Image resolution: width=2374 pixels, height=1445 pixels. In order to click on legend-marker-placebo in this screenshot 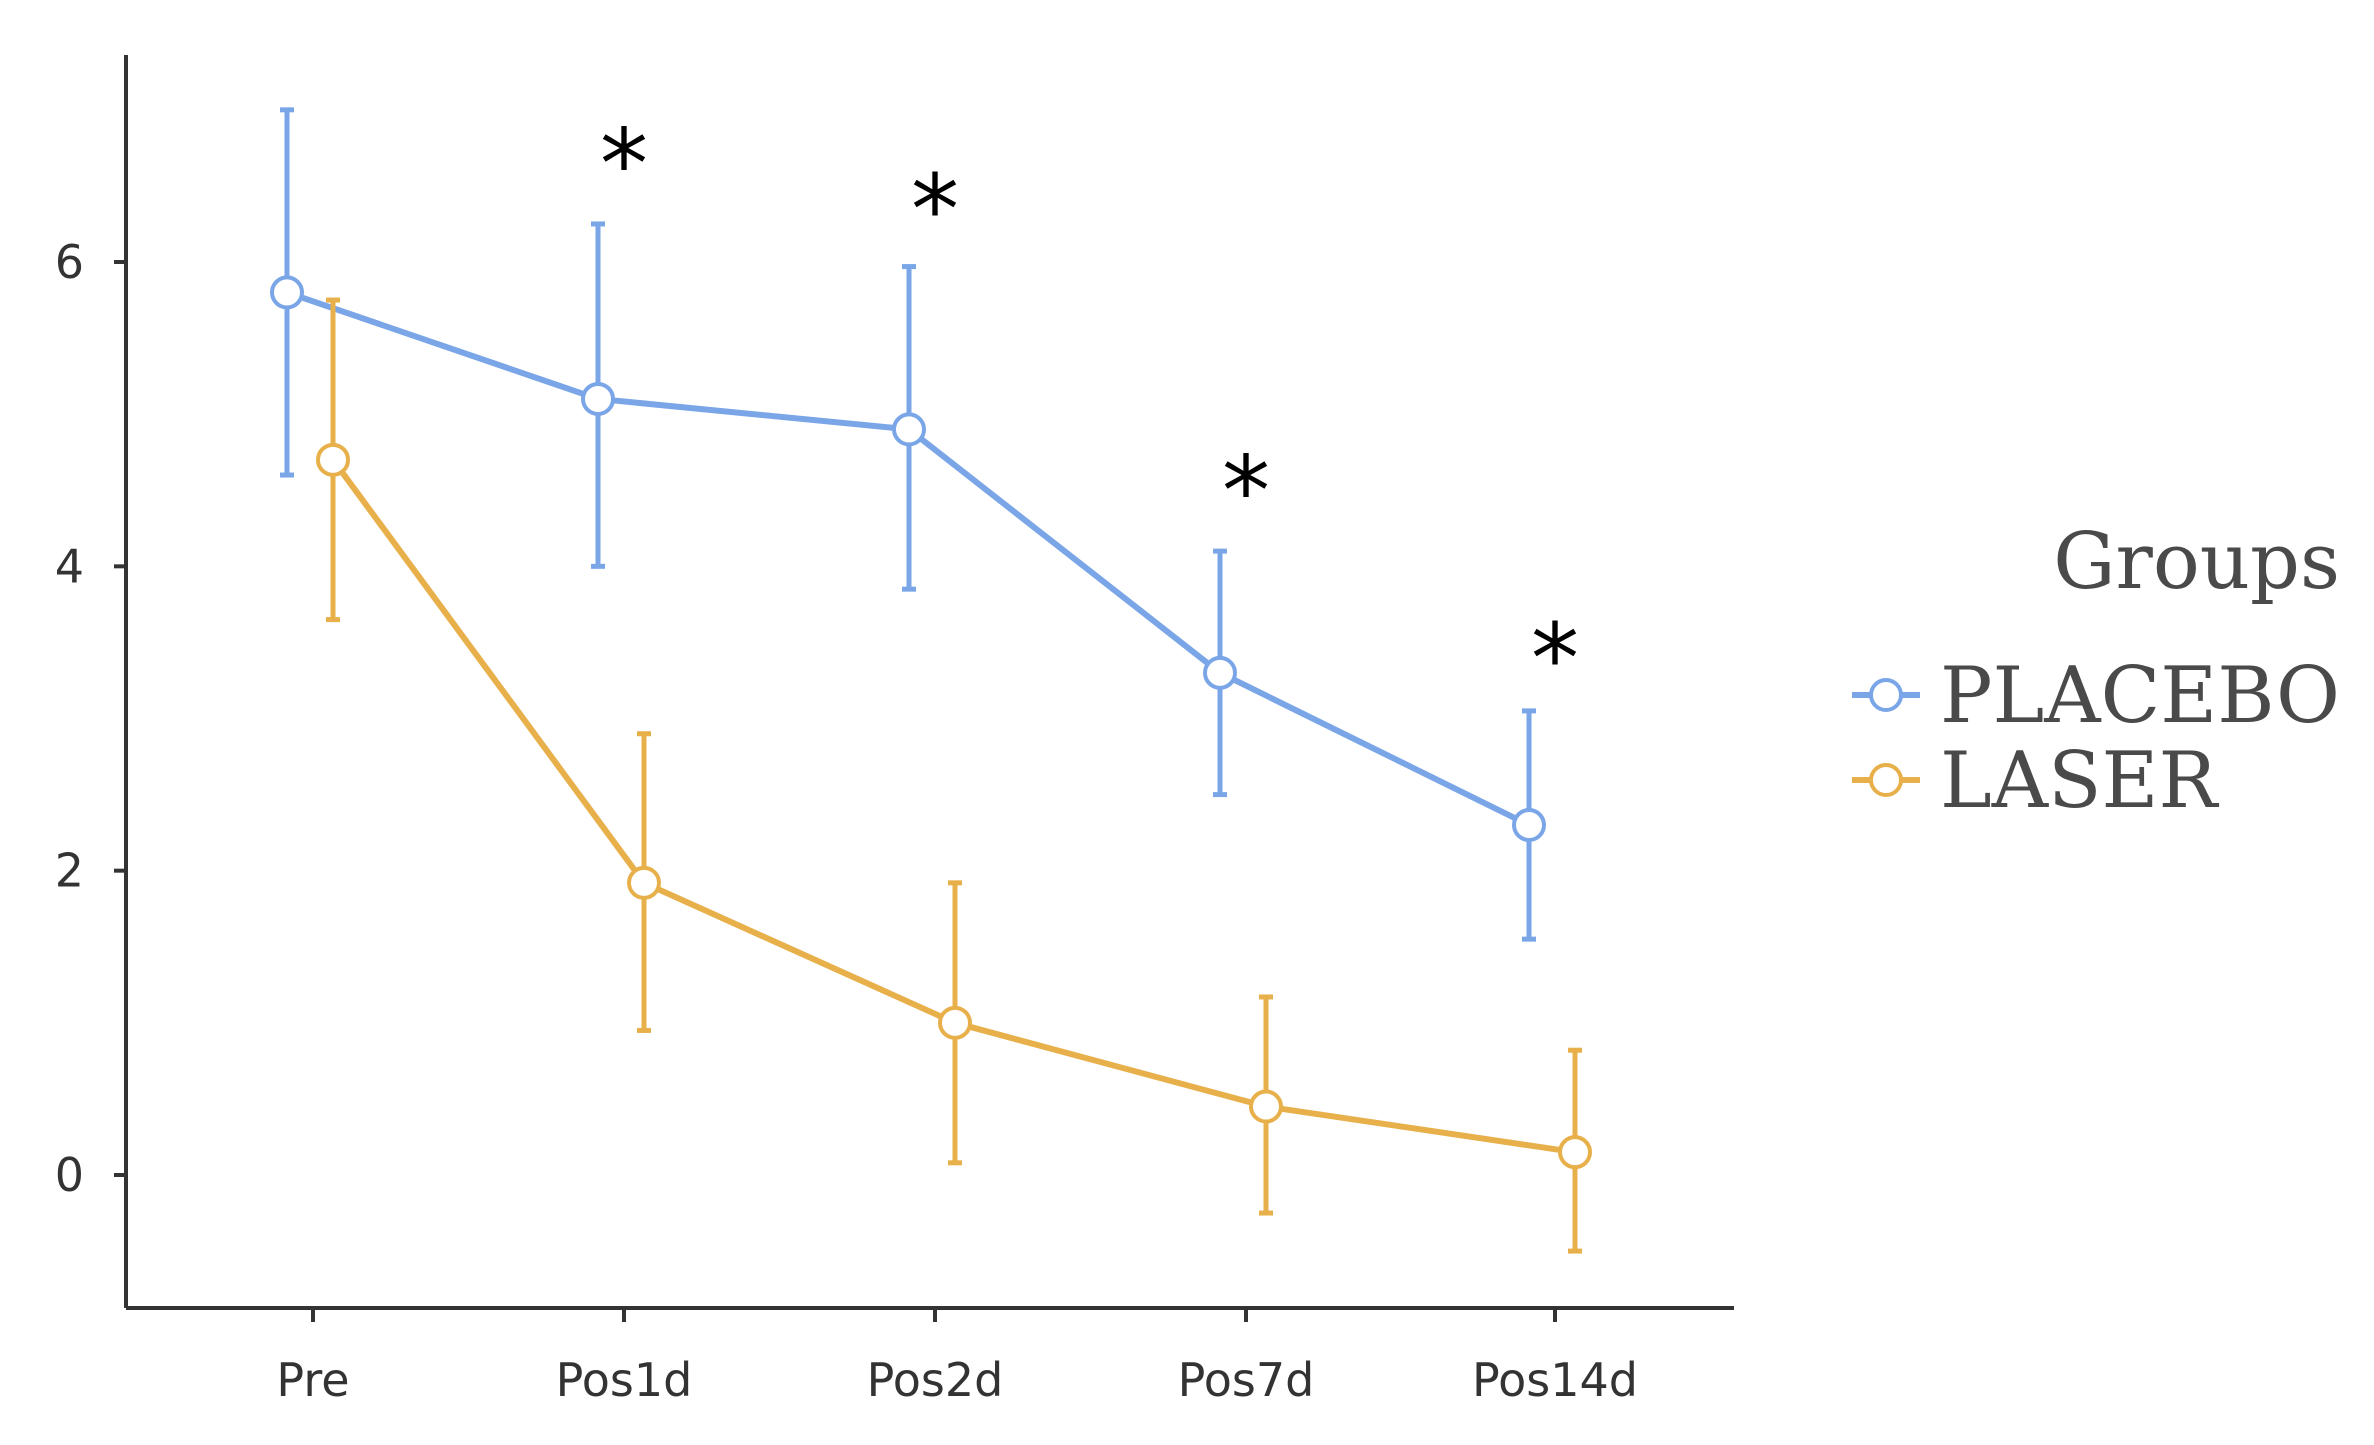, I will do `click(1886, 695)`.